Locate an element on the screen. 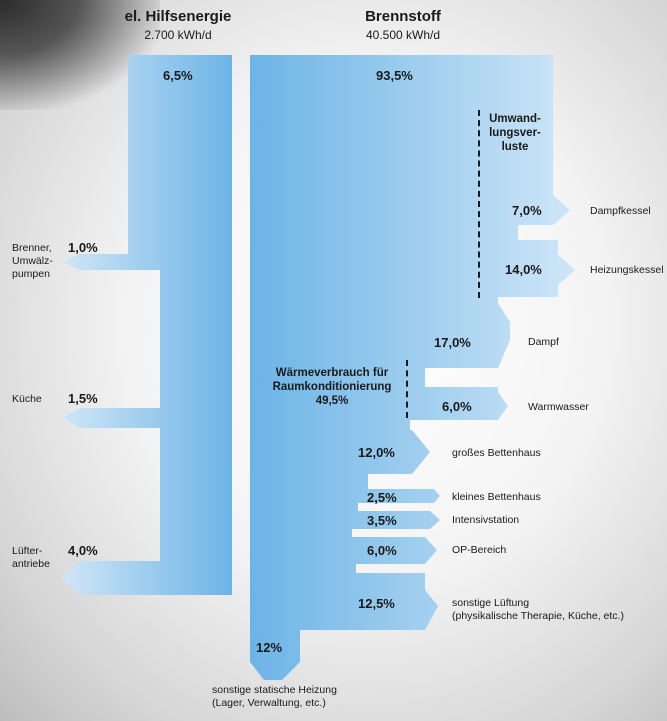  conversion-loss-line: luste is located at coordinates (515, 147).